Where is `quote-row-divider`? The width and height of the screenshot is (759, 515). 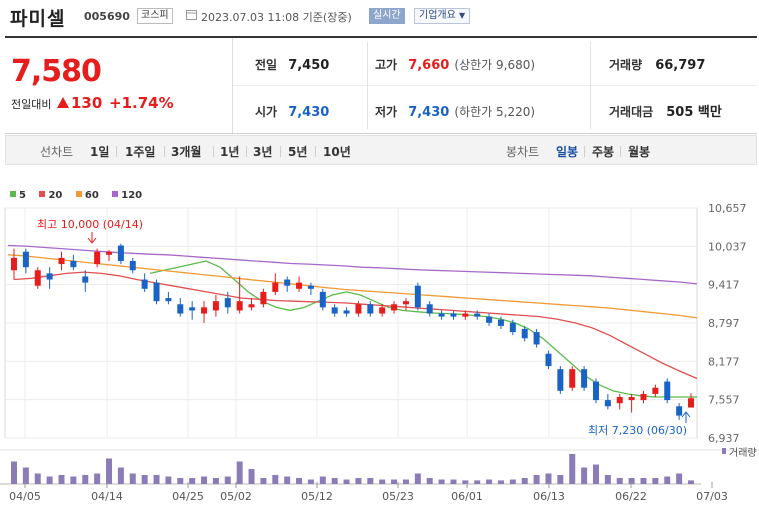 quote-row-divider is located at coordinates (495, 85).